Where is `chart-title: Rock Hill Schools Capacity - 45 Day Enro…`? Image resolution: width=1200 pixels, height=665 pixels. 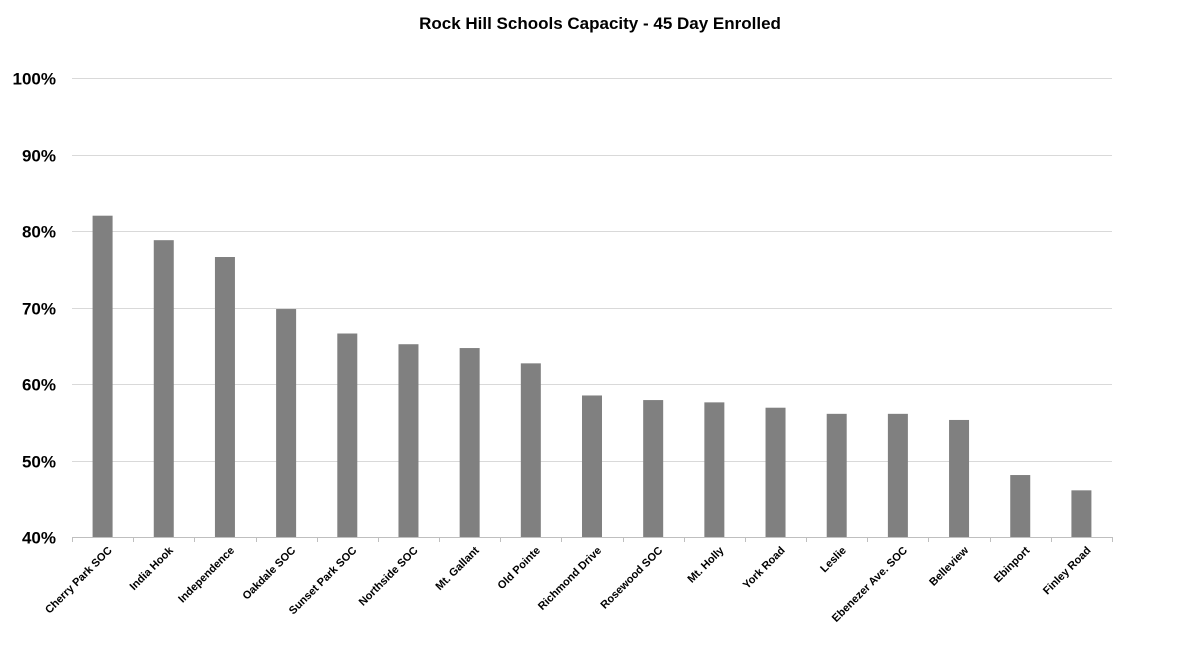
chart-title: Rock Hill Schools Capacity - 45 Day Enro… is located at coordinates (600, 23).